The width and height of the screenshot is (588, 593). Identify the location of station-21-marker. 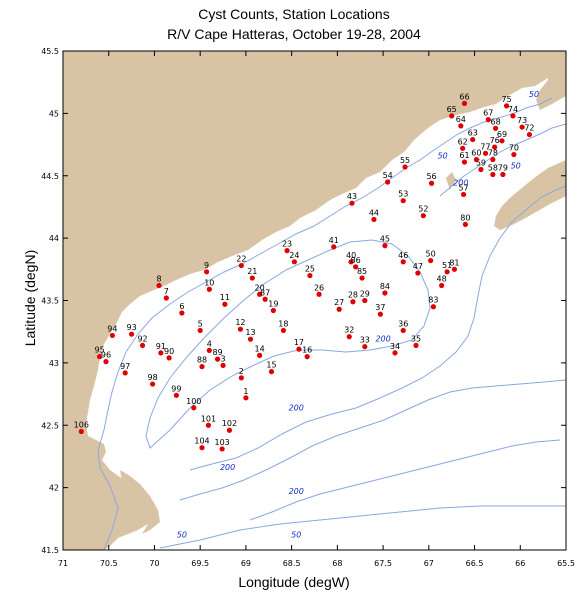
(252, 278).